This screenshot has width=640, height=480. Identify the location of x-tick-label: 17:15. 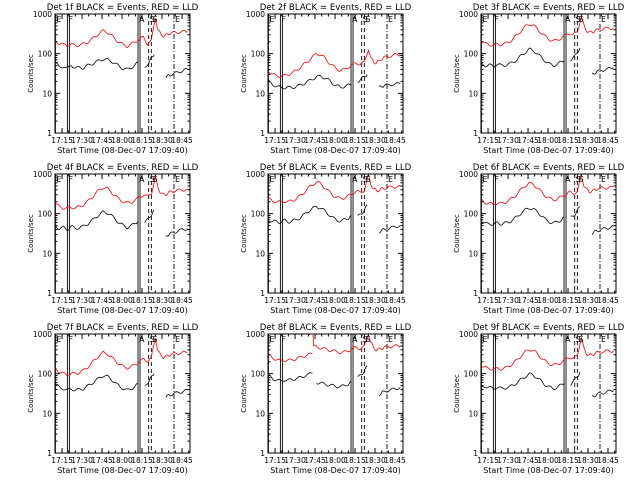
(62, 460).